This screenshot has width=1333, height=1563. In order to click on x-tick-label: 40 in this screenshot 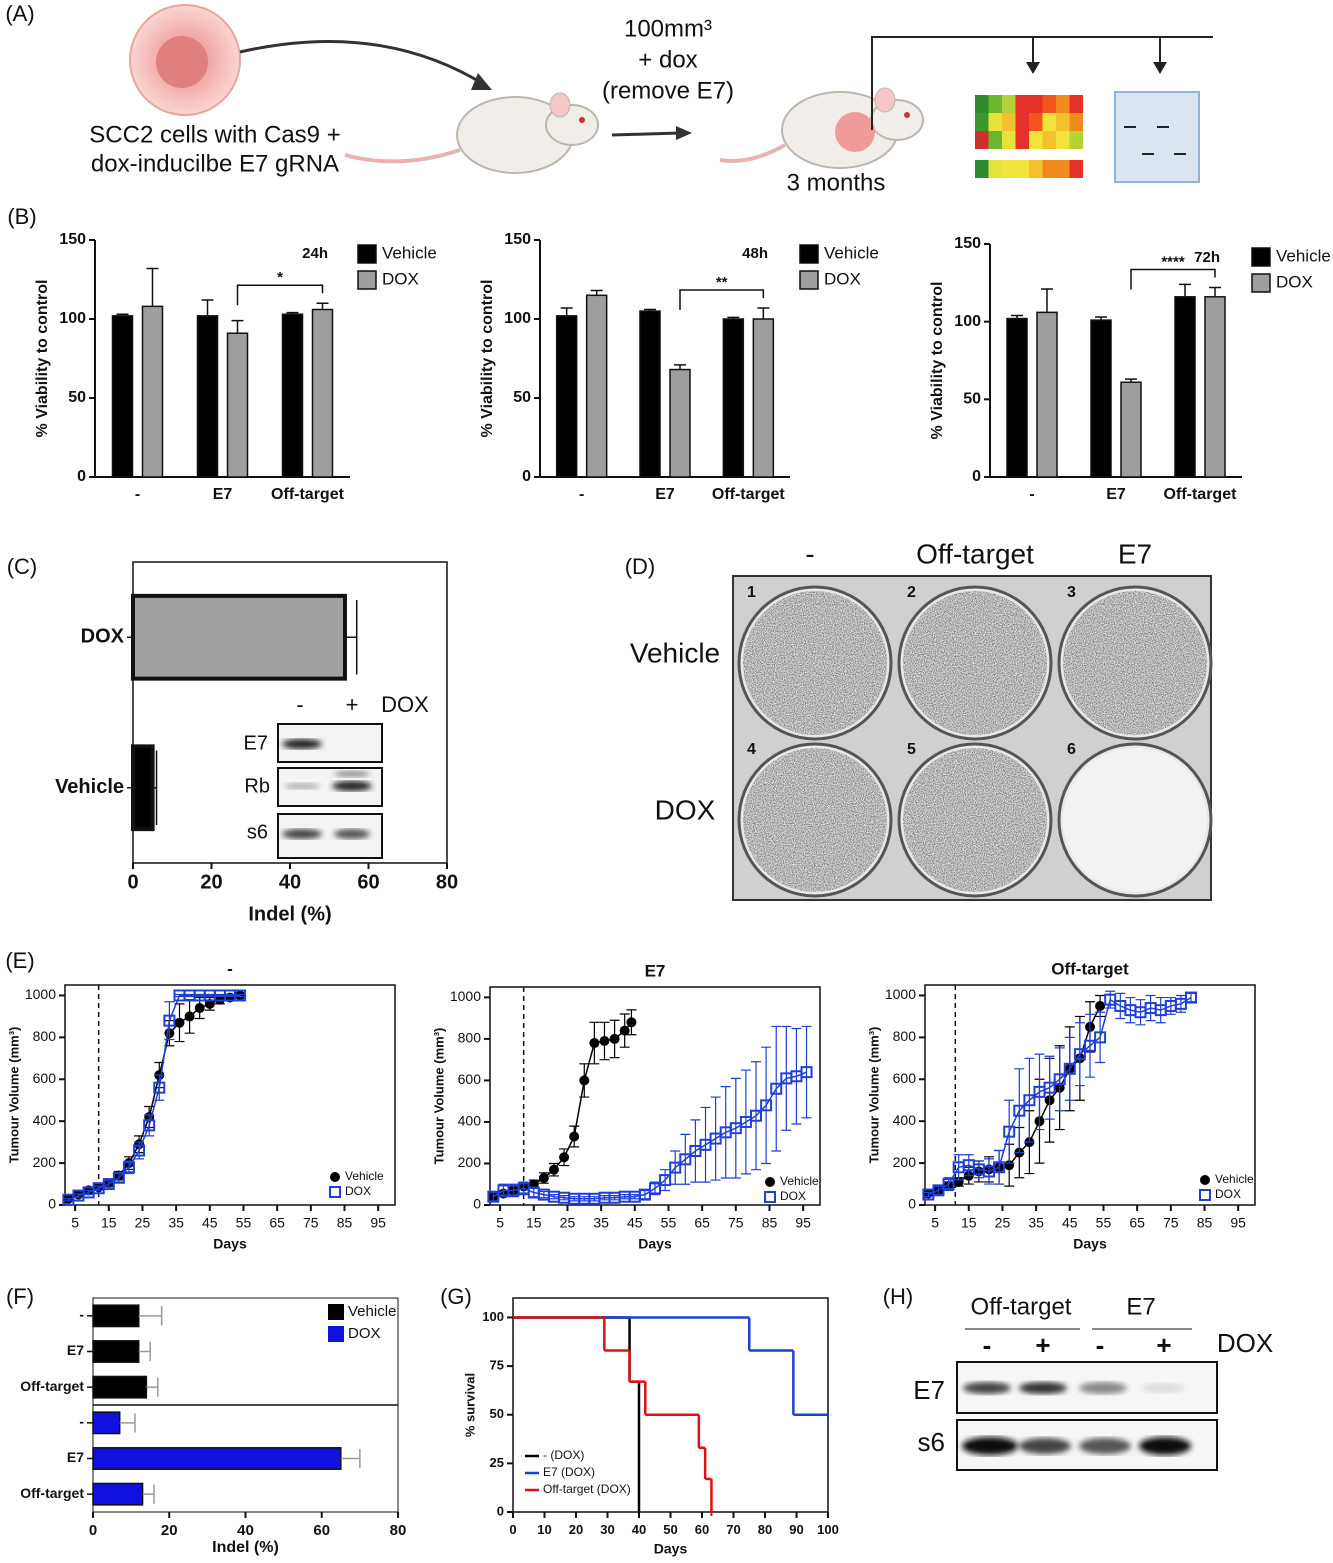, I will do `click(245, 1530)`.